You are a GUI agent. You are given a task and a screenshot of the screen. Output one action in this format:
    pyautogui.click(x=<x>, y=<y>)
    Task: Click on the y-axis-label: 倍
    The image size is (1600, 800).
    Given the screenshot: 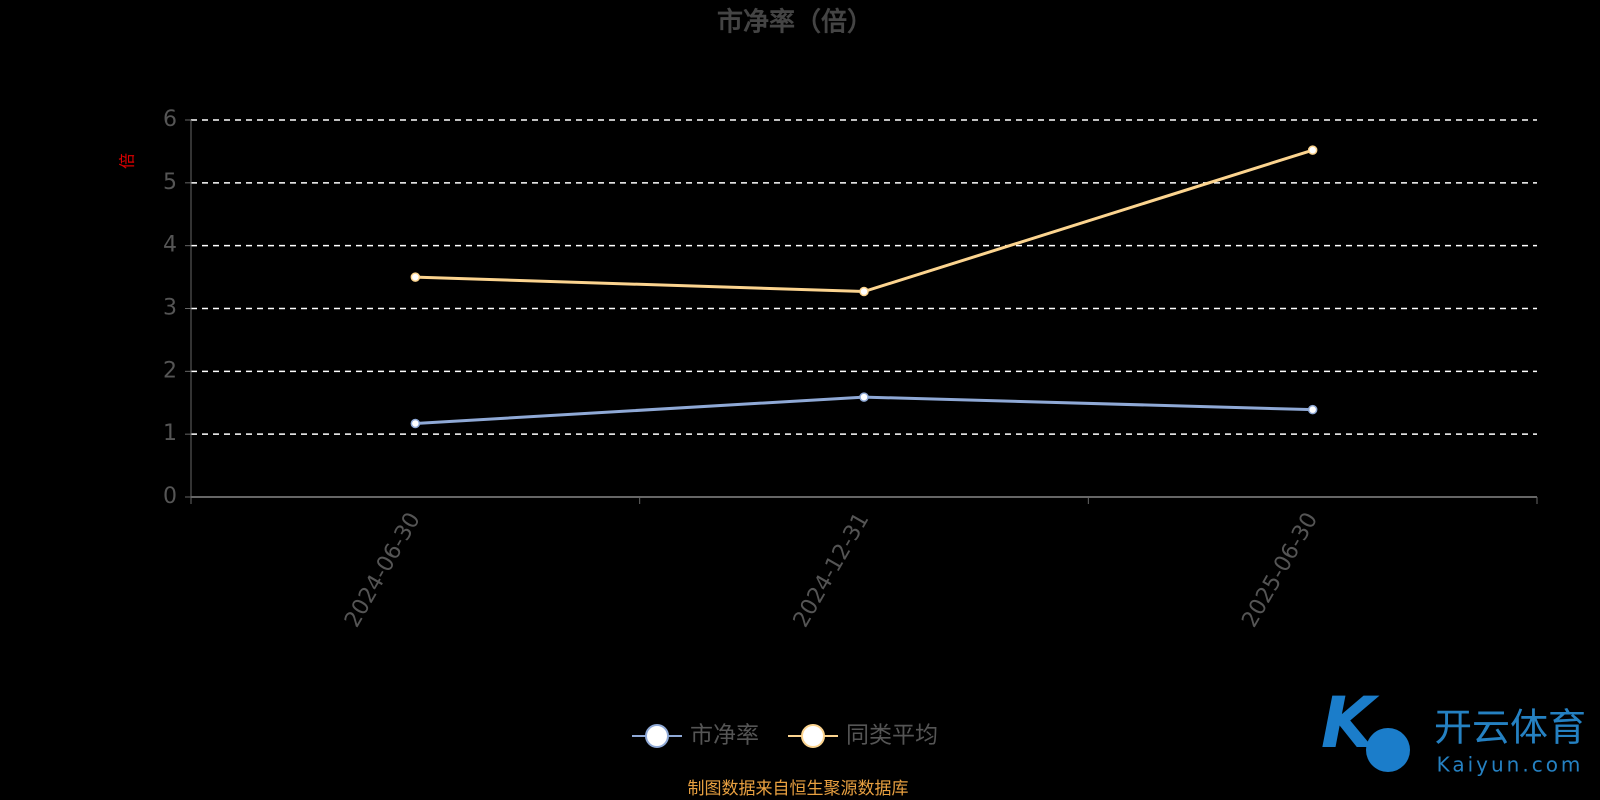 What is the action you would take?
    pyautogui.click(x=127, y=161)
    